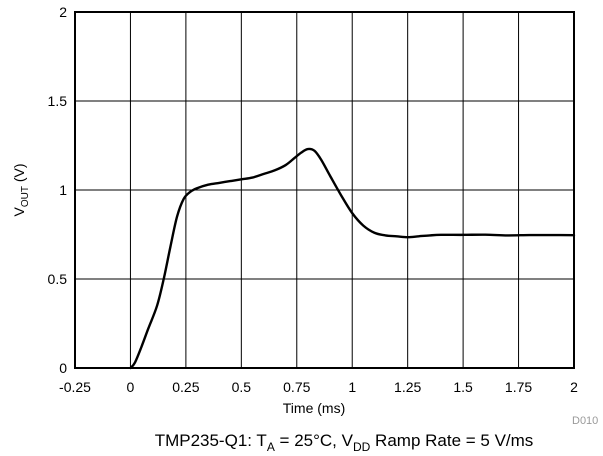  I want to click on caption-part2: = 25°C, V, so click(314, 440).